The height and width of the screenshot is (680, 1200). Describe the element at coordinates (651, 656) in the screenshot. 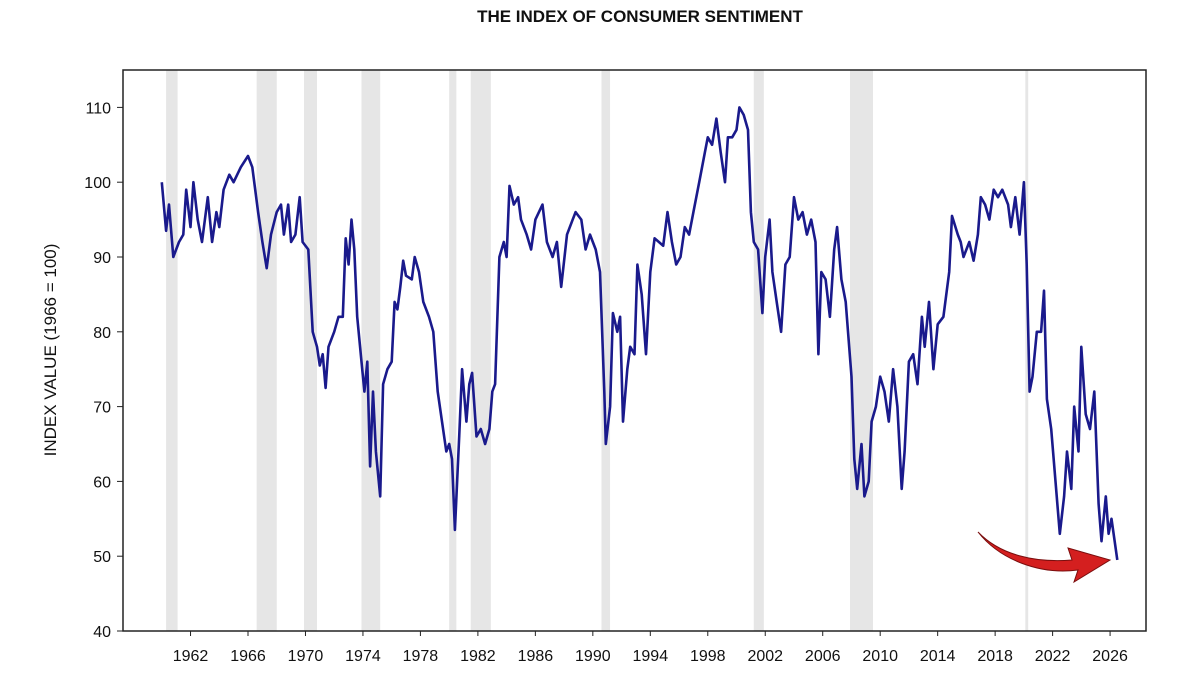

I see `x-tick-label: 1994` at that location.